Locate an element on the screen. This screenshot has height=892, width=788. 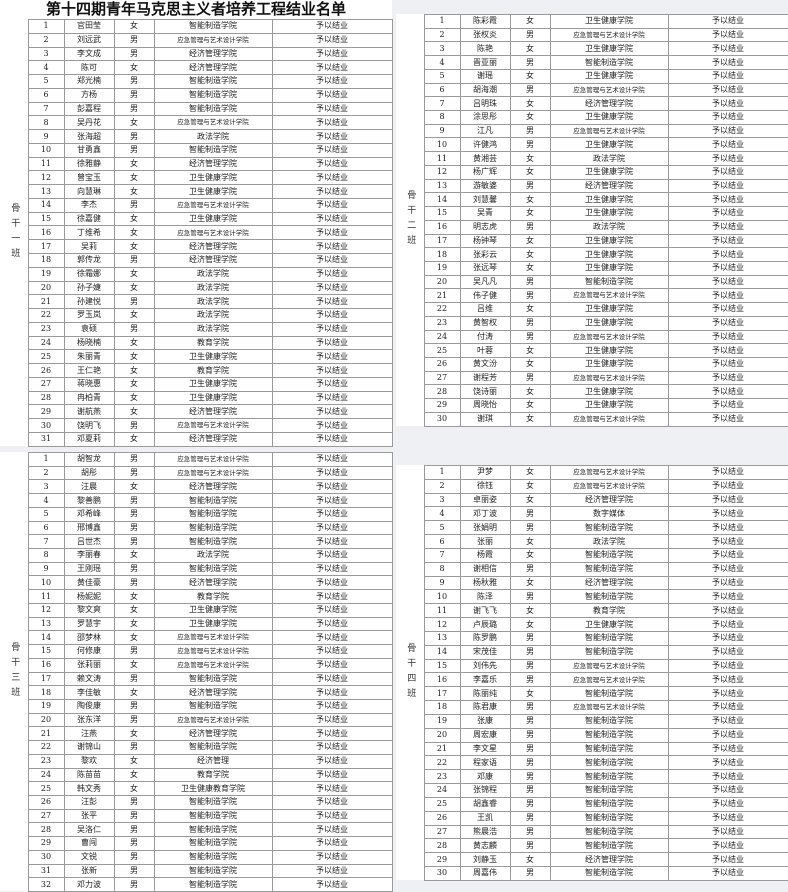
row-number: 31 is located at coordinates (46, 439).